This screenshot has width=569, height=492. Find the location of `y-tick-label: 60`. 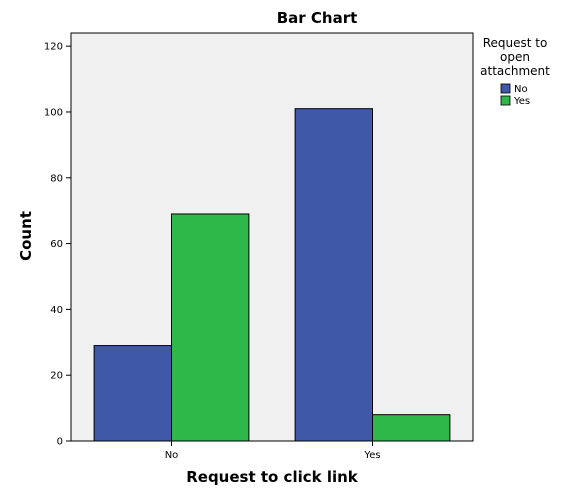

y-tick-label: 60 is located at coordinates (56, 244).